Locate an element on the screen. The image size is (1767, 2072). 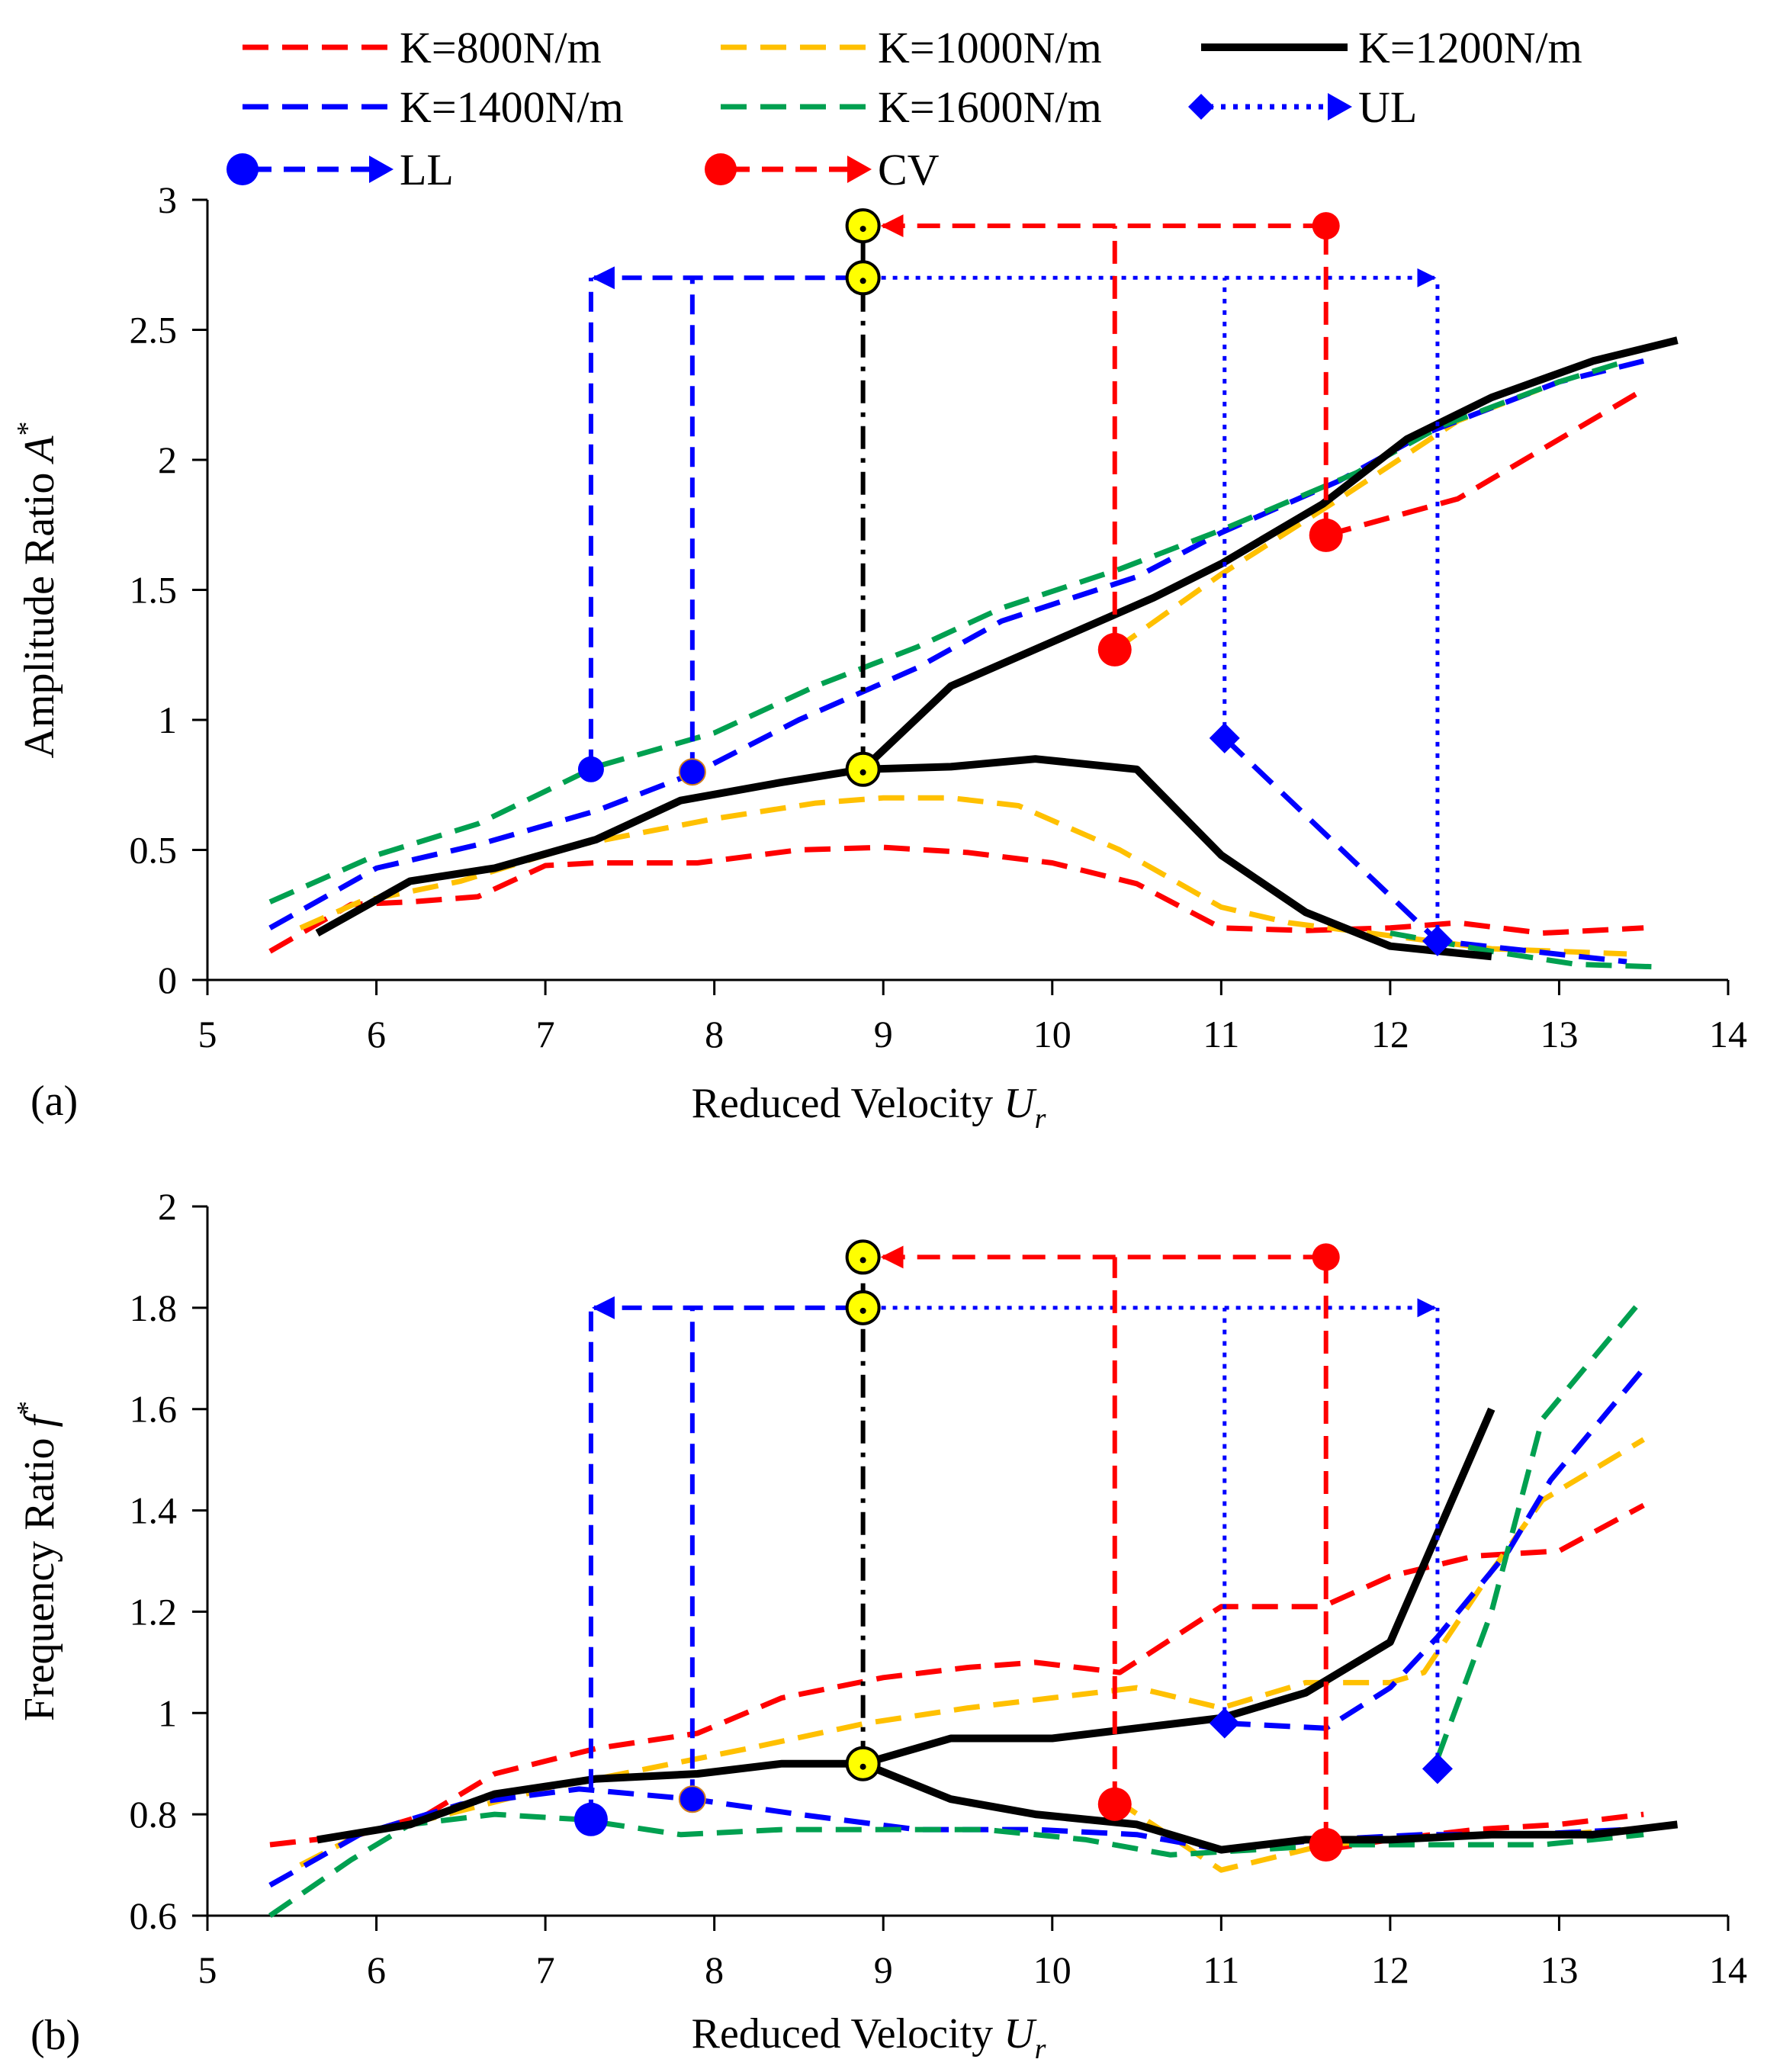
legend-label-ul: UL is located at coordinates (1387, 107).